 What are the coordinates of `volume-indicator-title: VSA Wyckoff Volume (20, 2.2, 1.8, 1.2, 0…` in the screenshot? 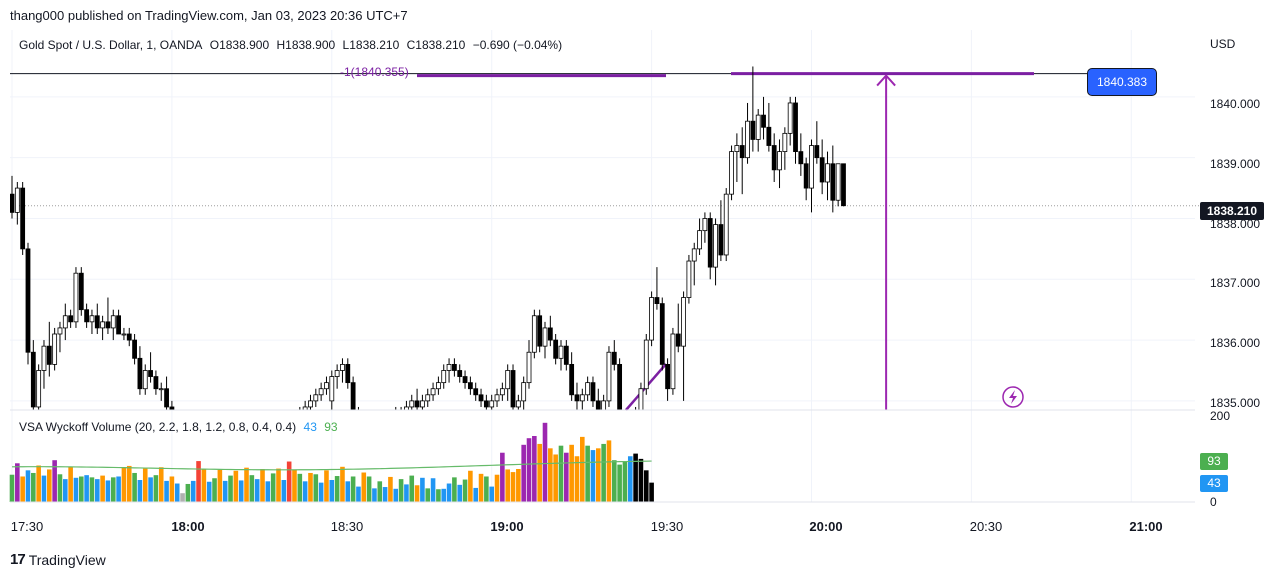 It's located at (158, 427).